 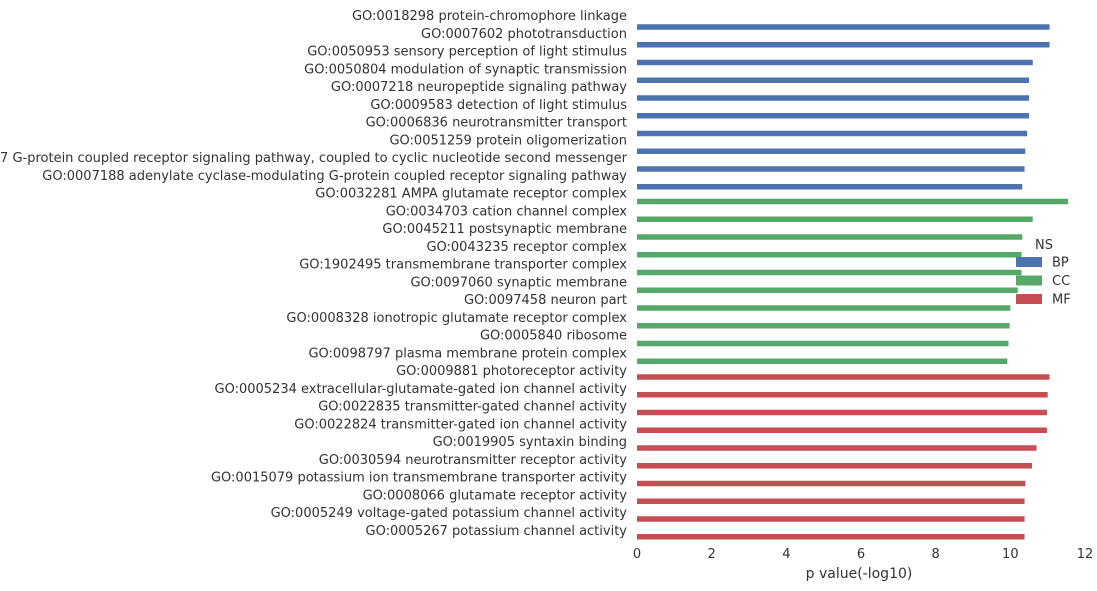 I want to click on category-label: GO:0043235 receptor complex, so click(x=526, y=247).